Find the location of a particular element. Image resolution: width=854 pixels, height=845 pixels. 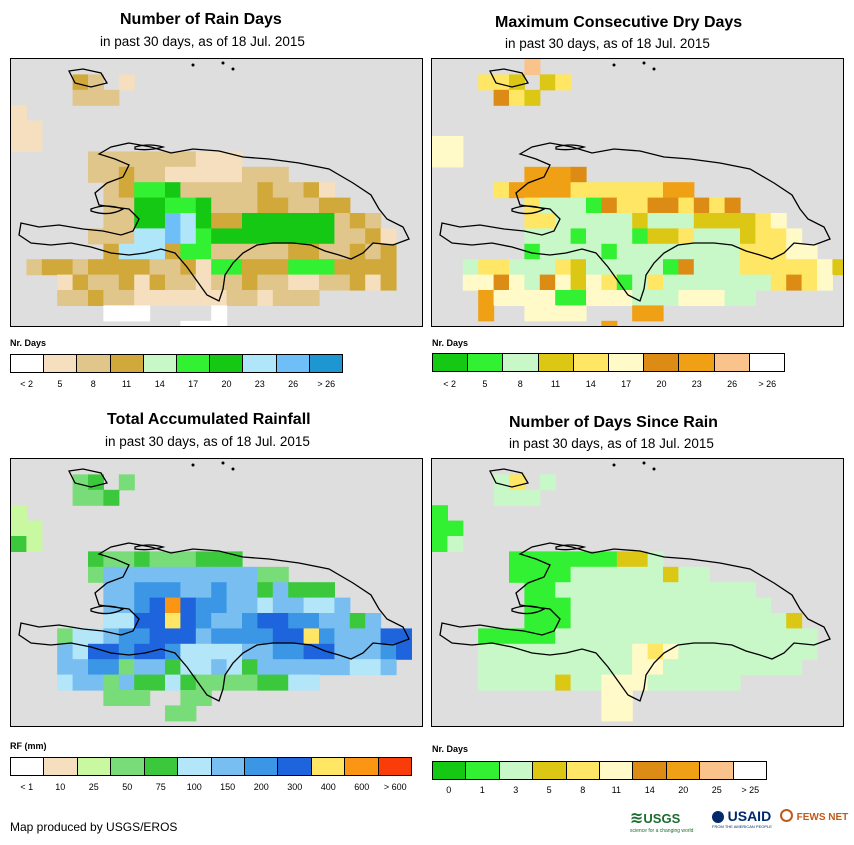

usgs-logo: ≋USGS science for a changing world is located at coordinates (662, 822).